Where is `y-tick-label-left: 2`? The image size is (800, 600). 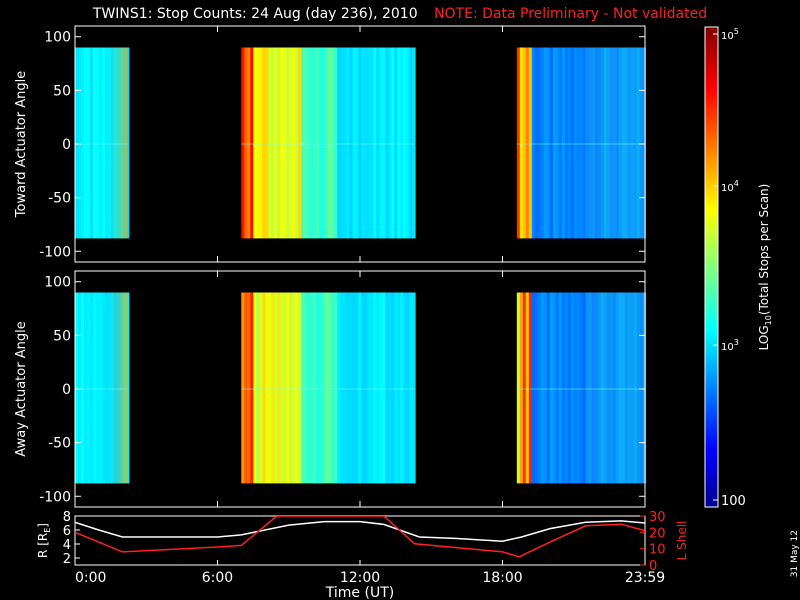 y-tick-label-left: 2 is located at coordinates (67, 559).